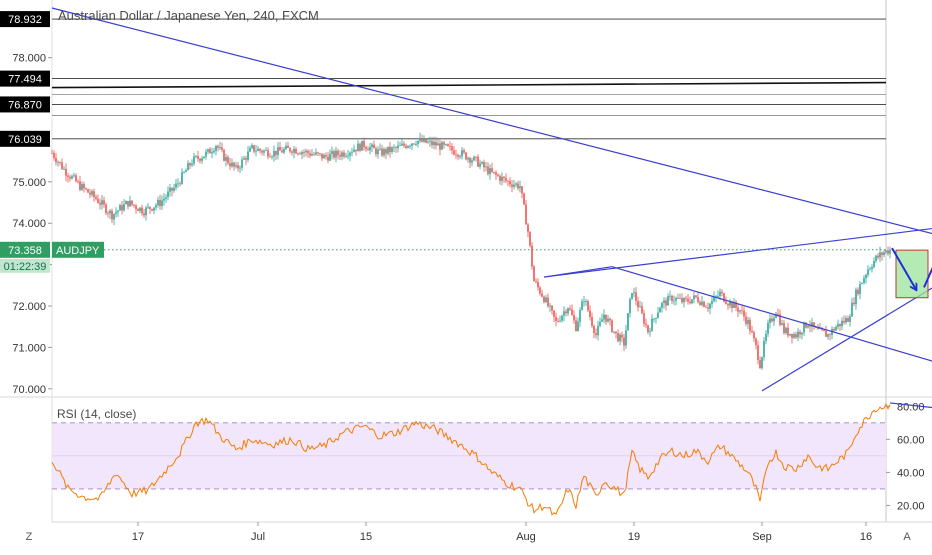 This screenshot has height=555, width=932. Describe the element at coordinates (912, 274) in the screenshot. I see `target-box` at that location.